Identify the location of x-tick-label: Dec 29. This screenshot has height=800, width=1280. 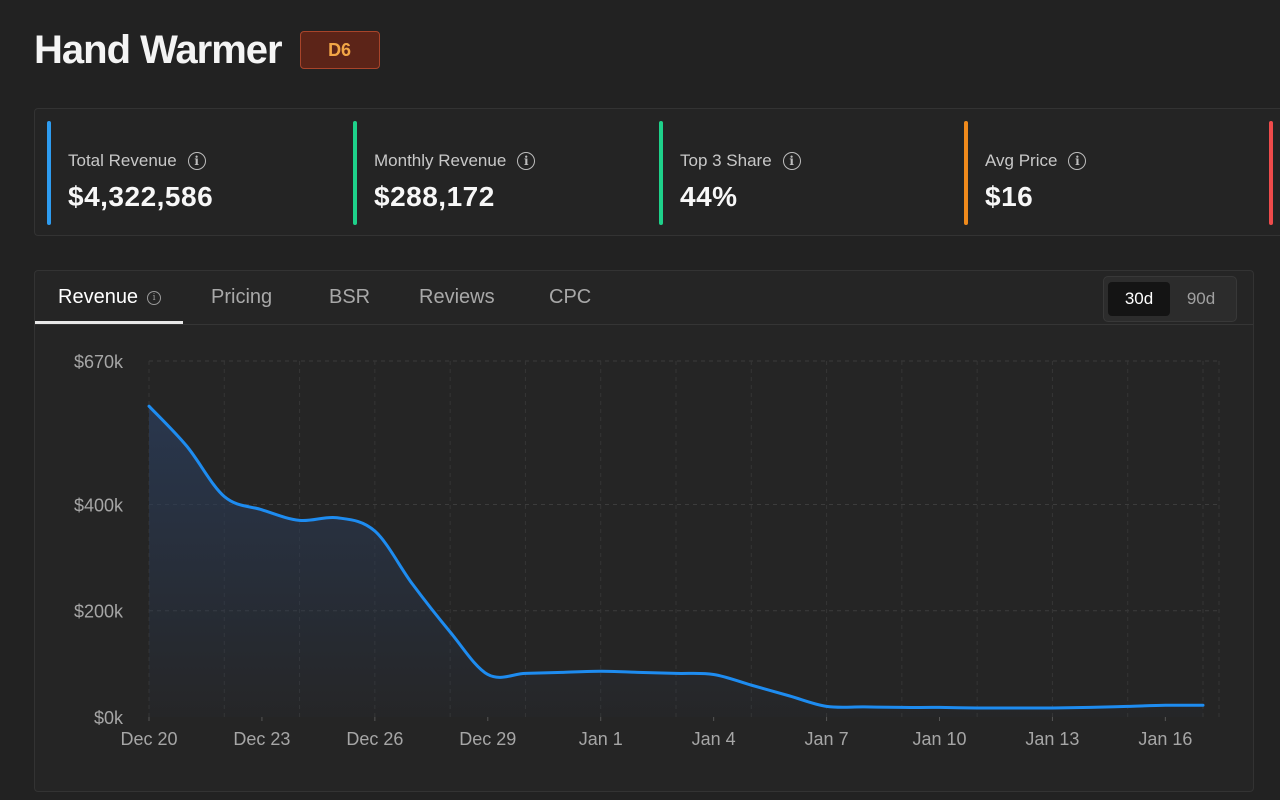
(487, 739).